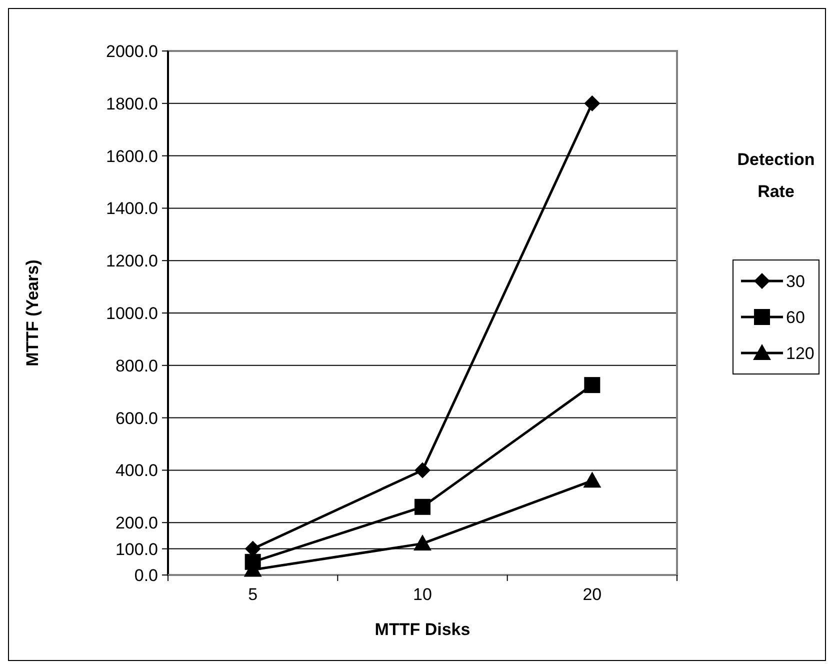 Image resolution: width=834 pixels, height=669 pixels. I want to click on y-tick-label: 1400.0, so click(132, 208).